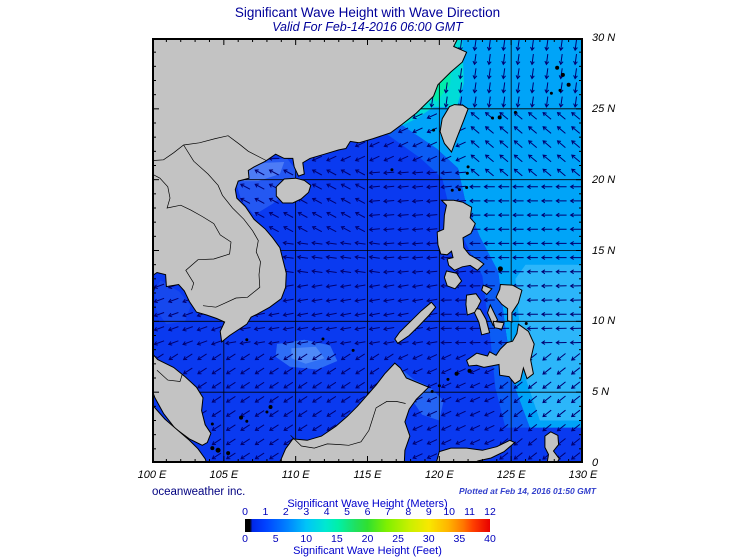  I want to click on land-halmahera, so click(552, 447).